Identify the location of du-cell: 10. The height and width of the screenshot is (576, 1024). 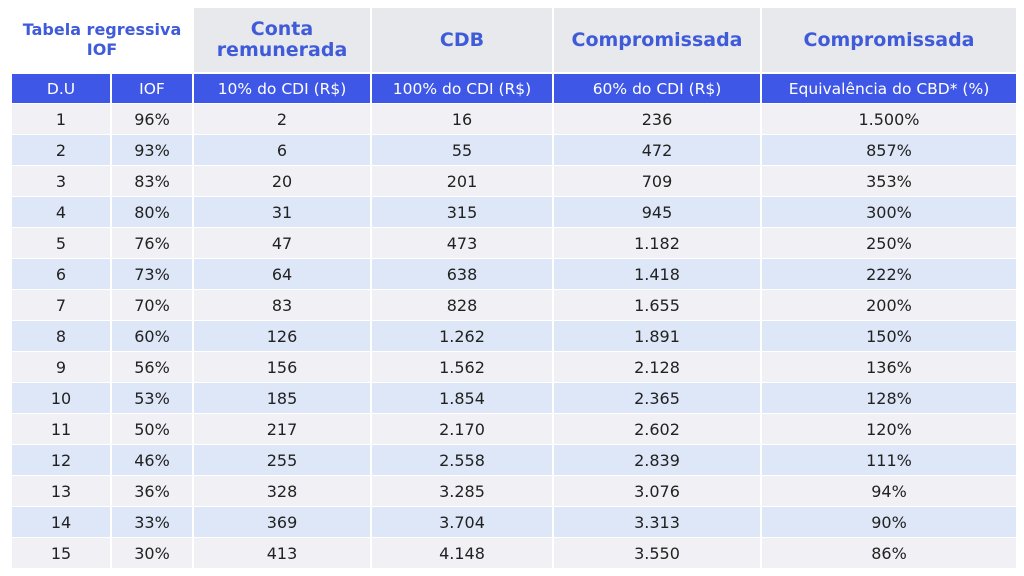
(61, 398).